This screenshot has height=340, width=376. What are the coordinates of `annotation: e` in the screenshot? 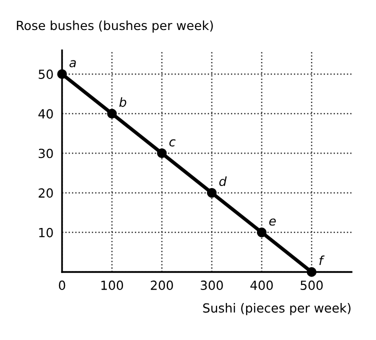 It's located at (272, 222).